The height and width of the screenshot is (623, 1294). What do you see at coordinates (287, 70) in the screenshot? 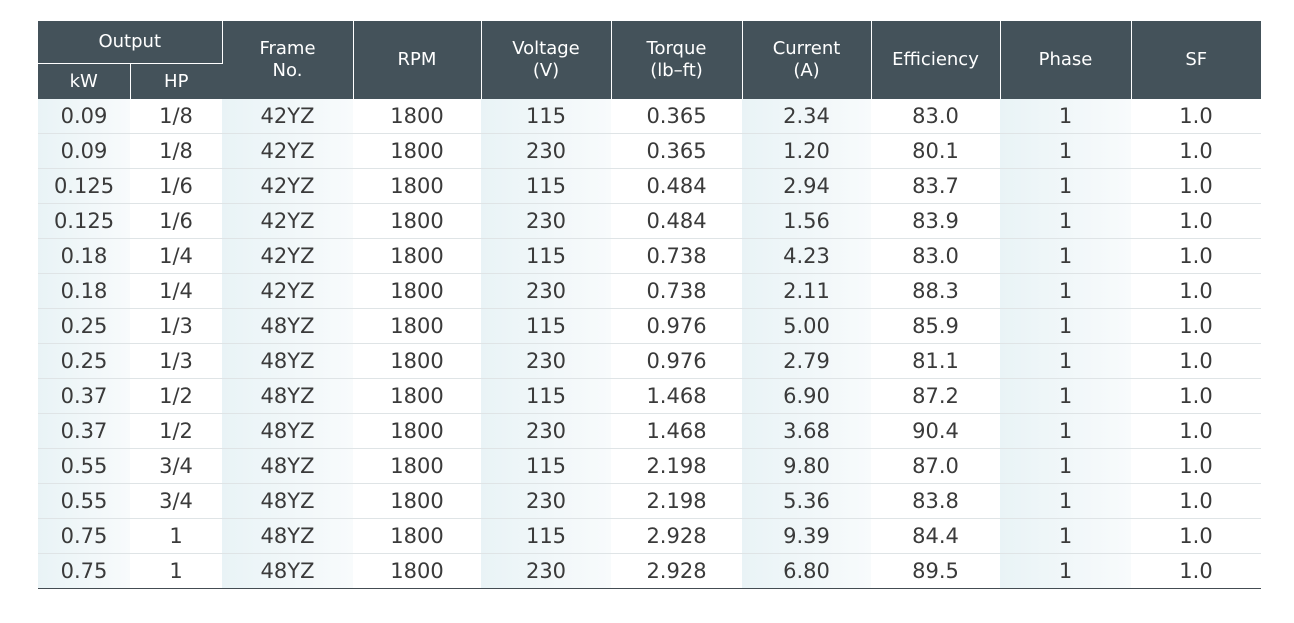
I see `frame-header-line2: No.` at bounding box center [287, 70].